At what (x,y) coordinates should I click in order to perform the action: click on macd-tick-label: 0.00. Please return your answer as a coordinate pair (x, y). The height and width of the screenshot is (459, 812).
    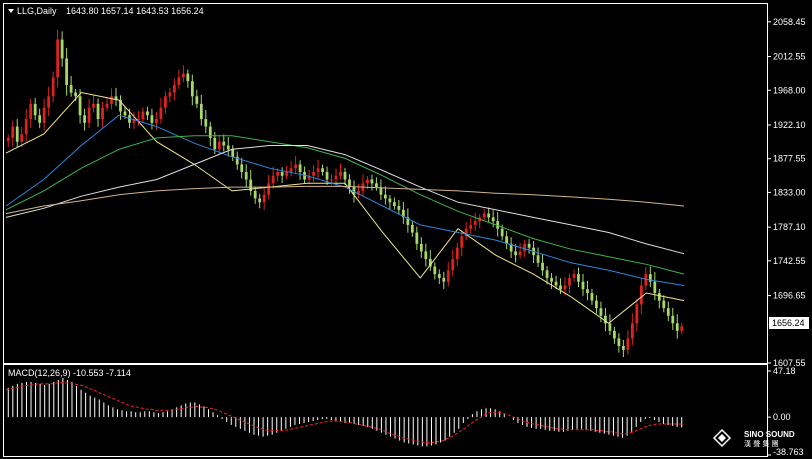
    Looking at the image, I should click on (782, 417).